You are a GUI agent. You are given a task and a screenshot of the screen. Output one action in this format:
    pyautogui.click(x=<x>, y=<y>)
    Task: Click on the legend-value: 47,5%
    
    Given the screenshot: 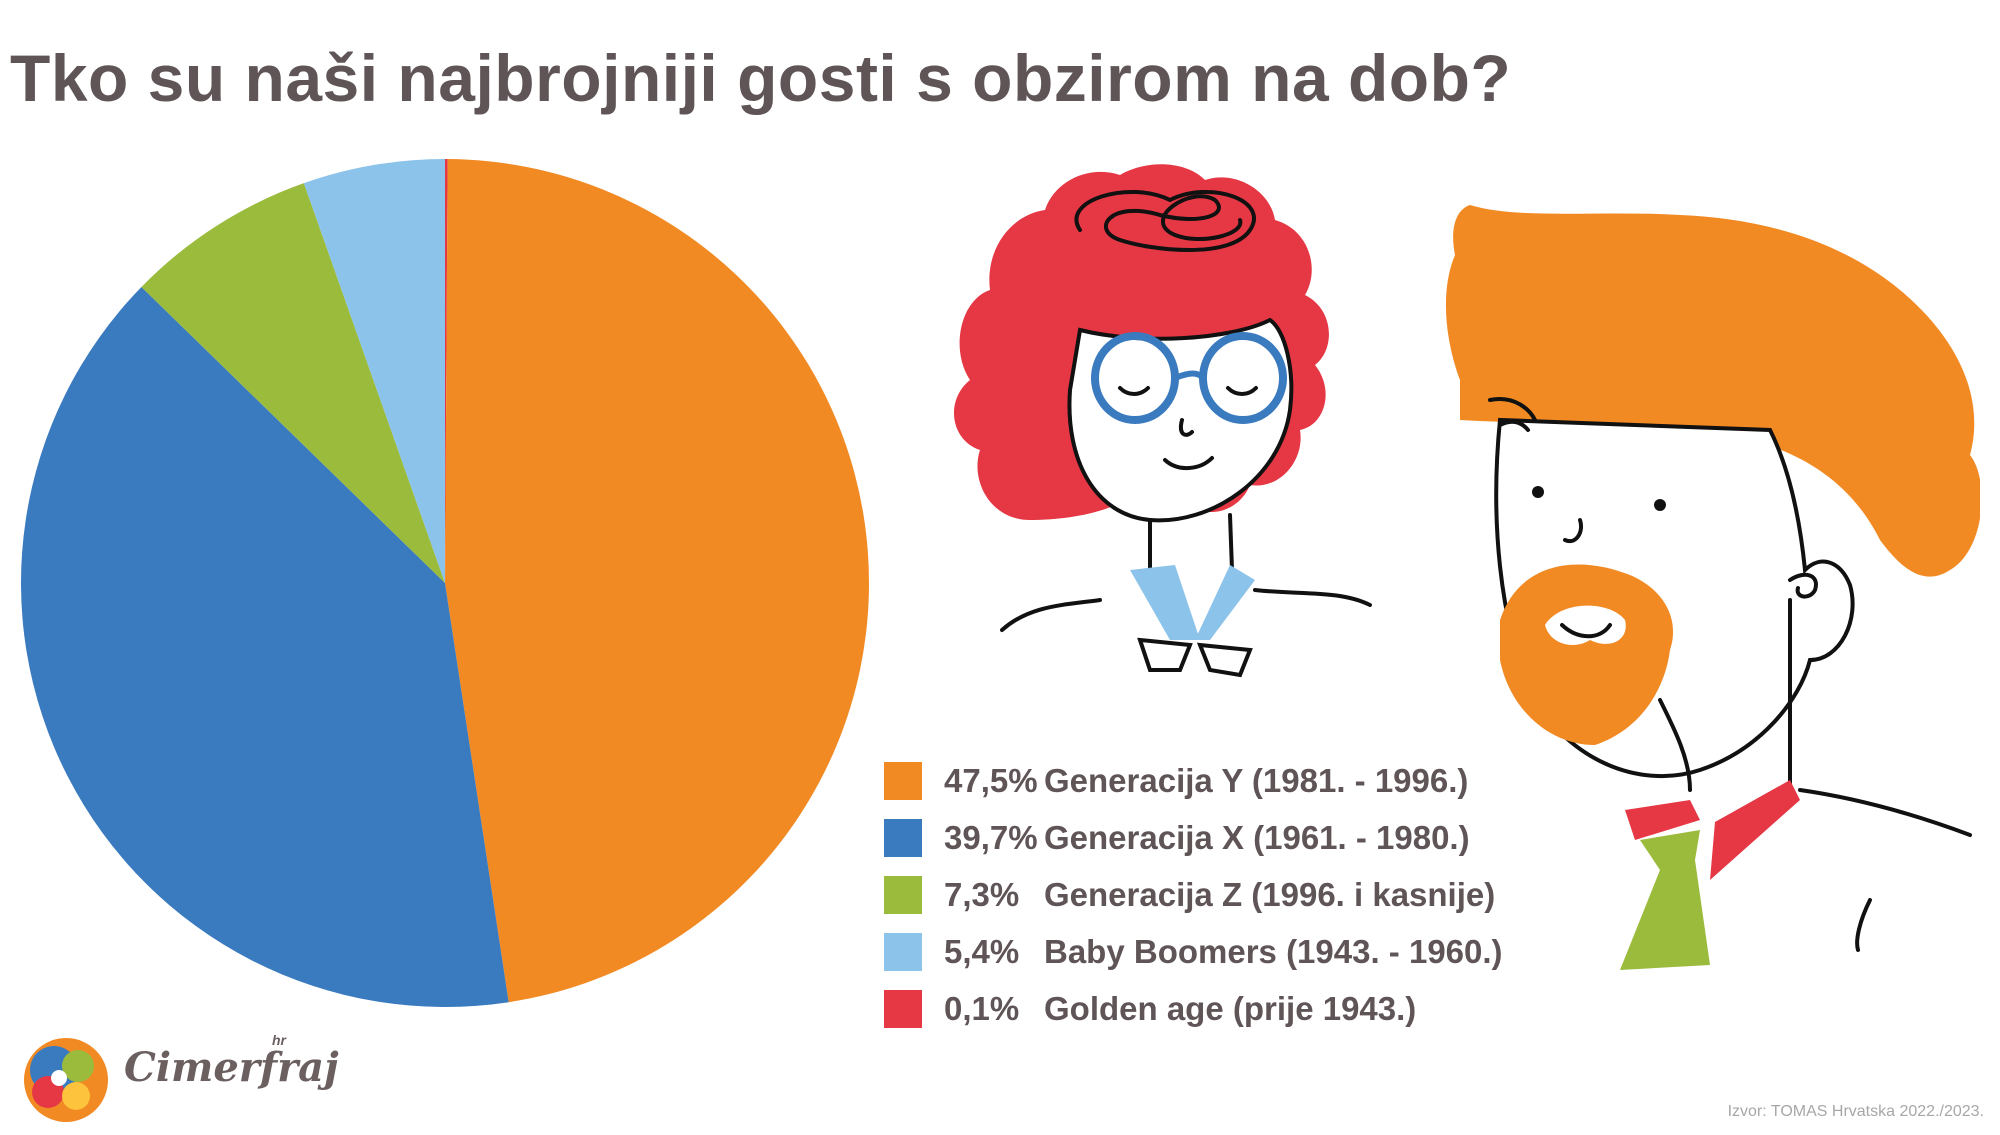 What is the action you would take?
    pyautogui.click(x=991, y=780)
    